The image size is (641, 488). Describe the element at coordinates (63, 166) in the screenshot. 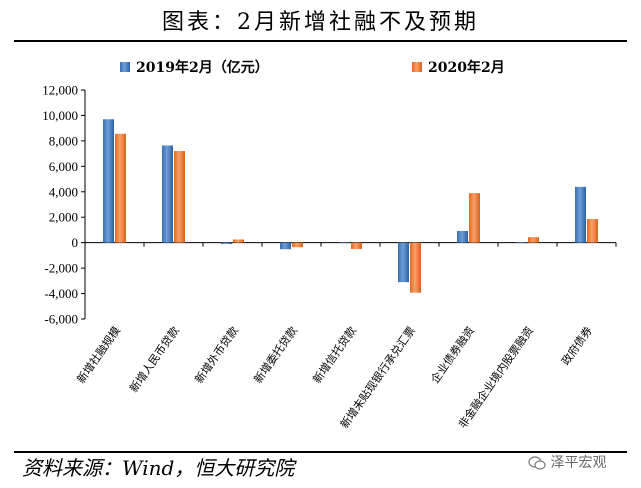

I see `y-tick-label: 6,000` at that location.